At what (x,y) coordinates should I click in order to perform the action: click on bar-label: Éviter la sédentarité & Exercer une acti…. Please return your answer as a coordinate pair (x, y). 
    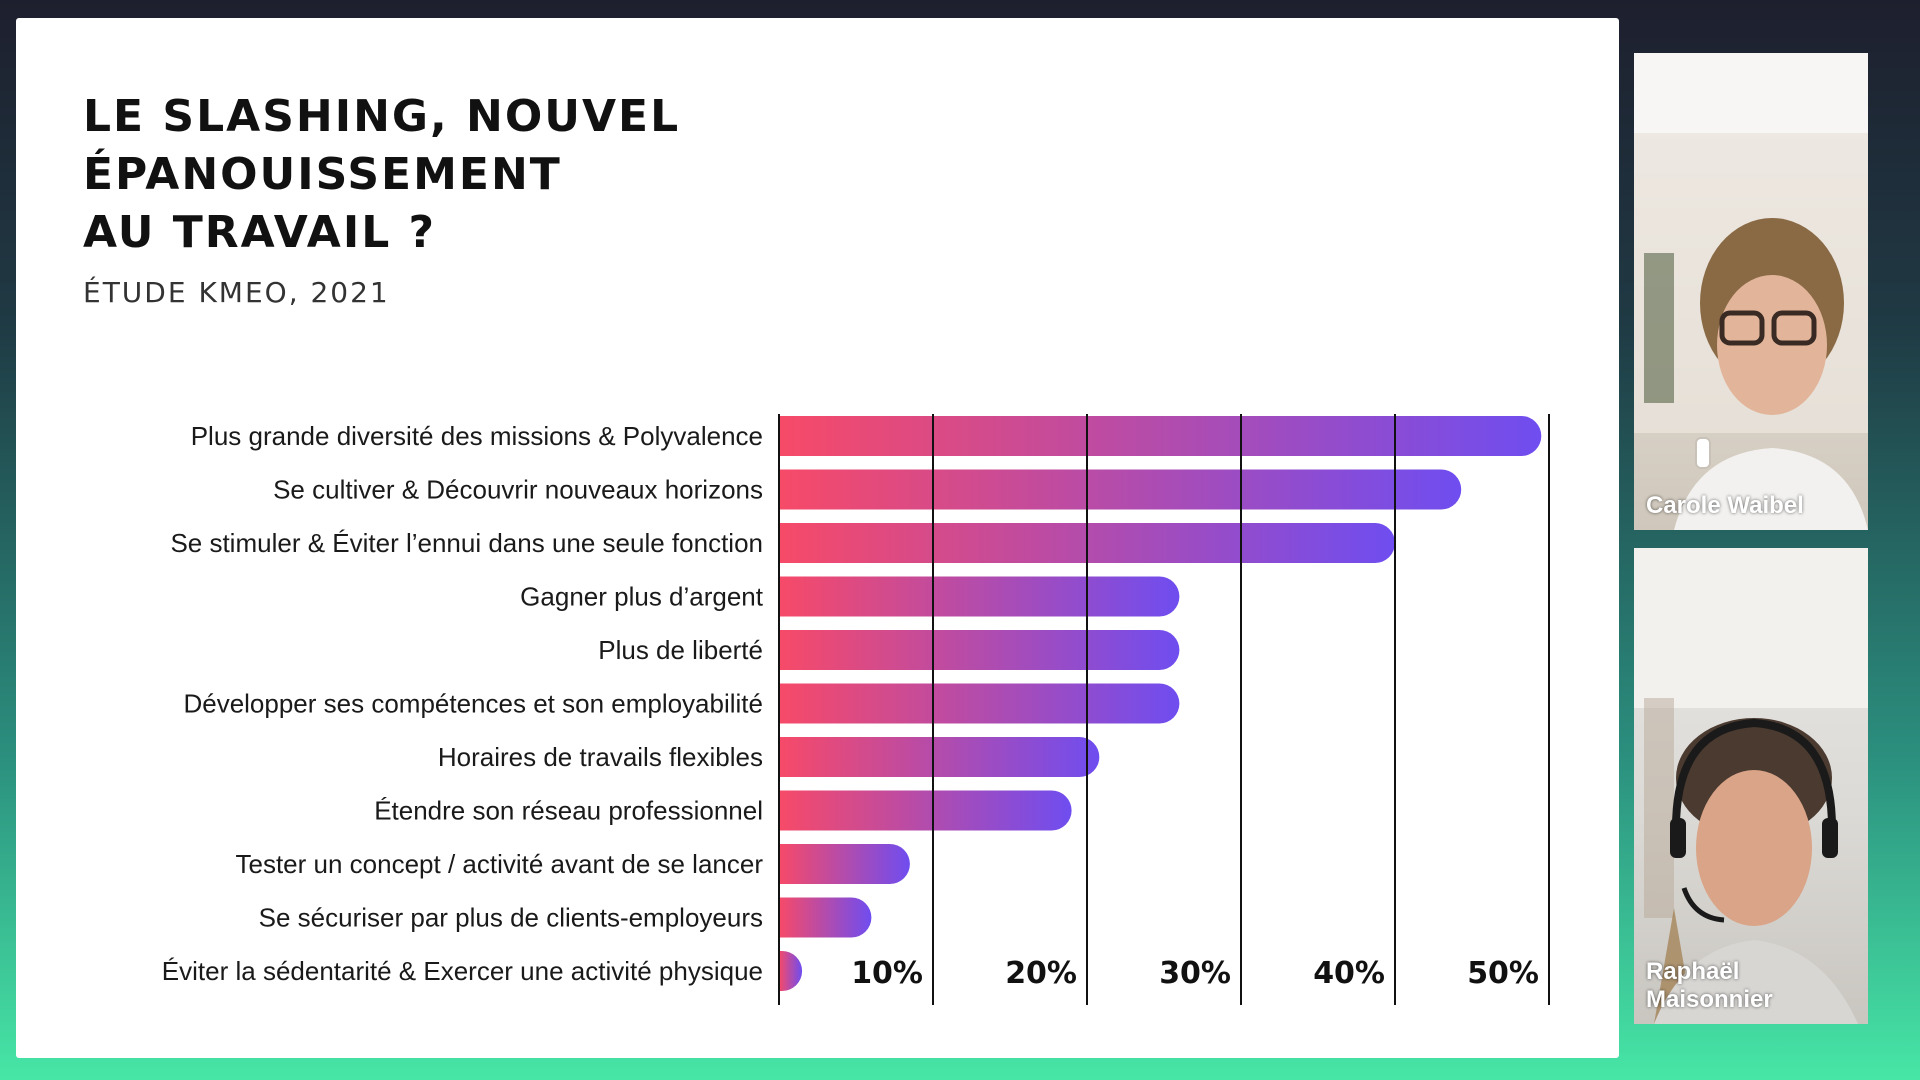
    Looking at the image, I should click on (462, 971).